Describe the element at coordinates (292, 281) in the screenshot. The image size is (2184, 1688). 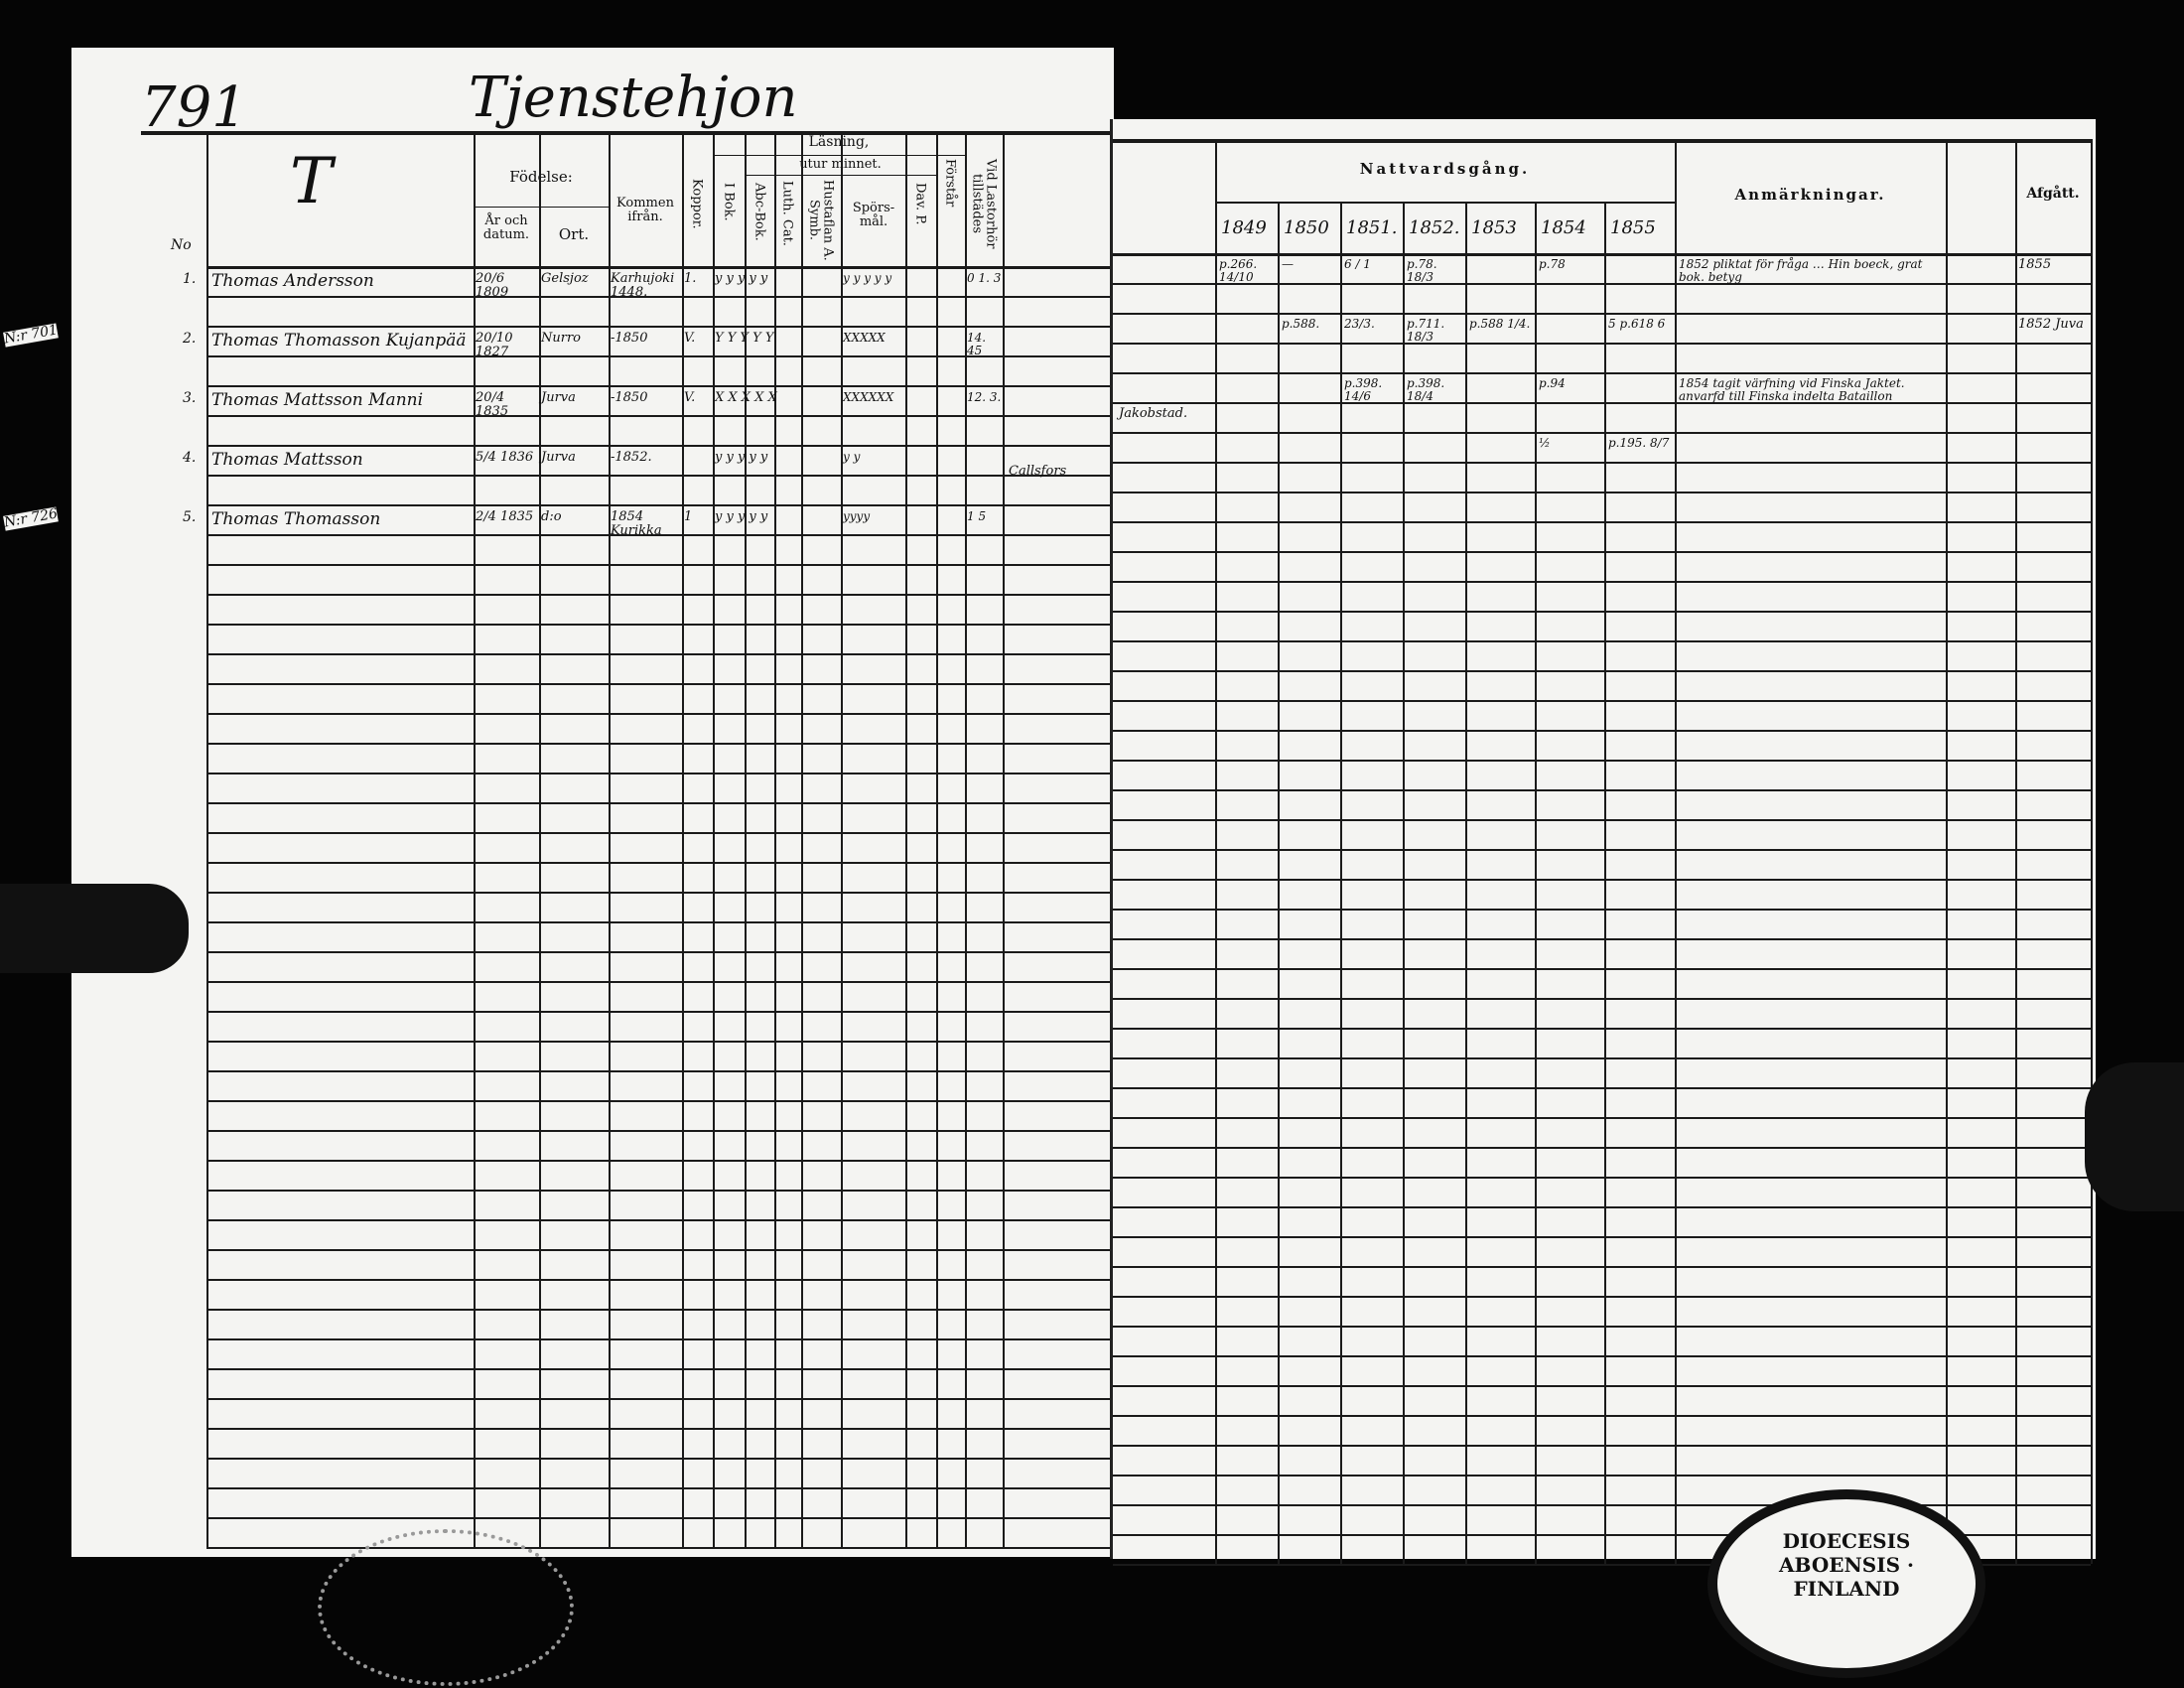
I see `entry-name: Thomas Andersson` at that location.